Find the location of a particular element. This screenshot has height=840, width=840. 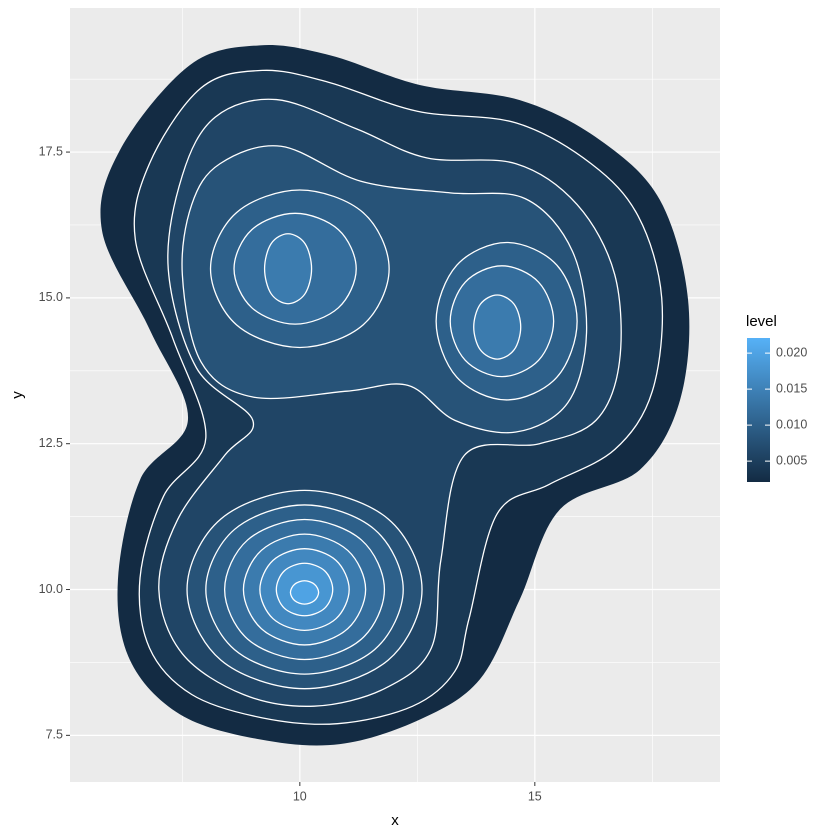

y-tick-label: 15.0 is located at coordinates (51, 297).